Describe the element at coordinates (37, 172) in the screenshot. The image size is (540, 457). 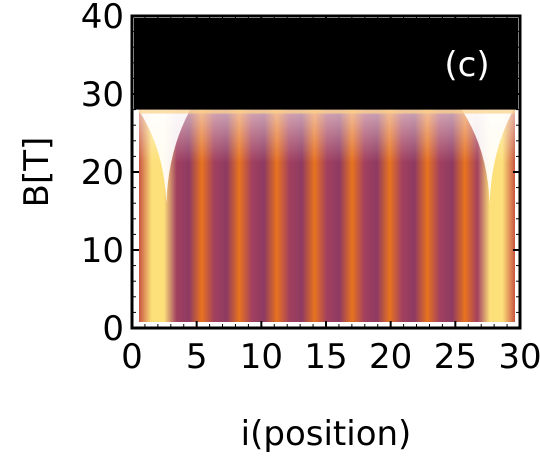
I see `y-axis-label: B[T]` at that location.